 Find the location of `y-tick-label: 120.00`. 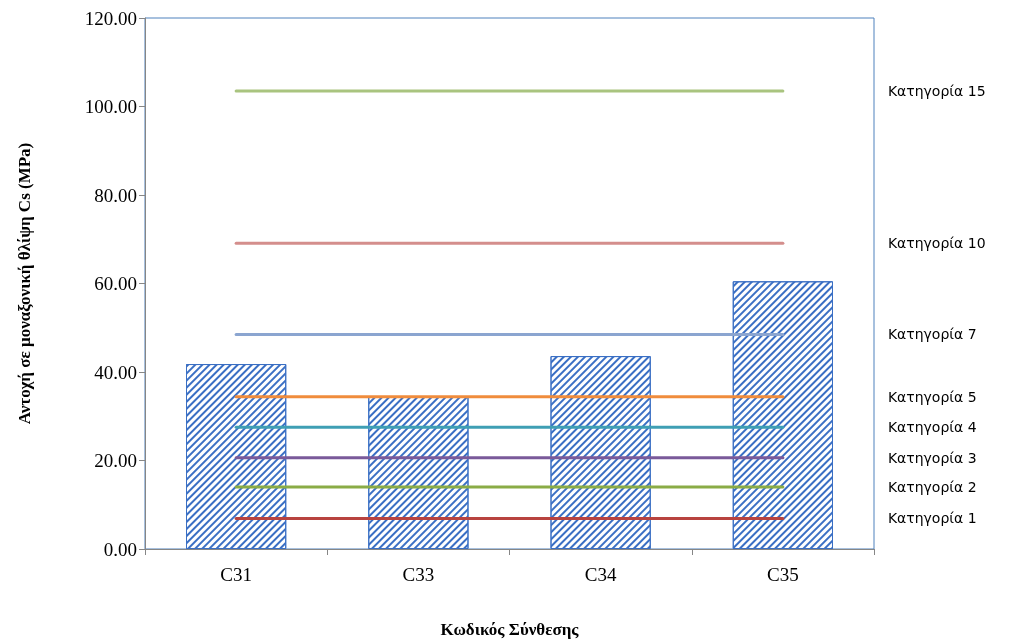

y-tick-label: 120.00 is located at coordinates (110, 18).